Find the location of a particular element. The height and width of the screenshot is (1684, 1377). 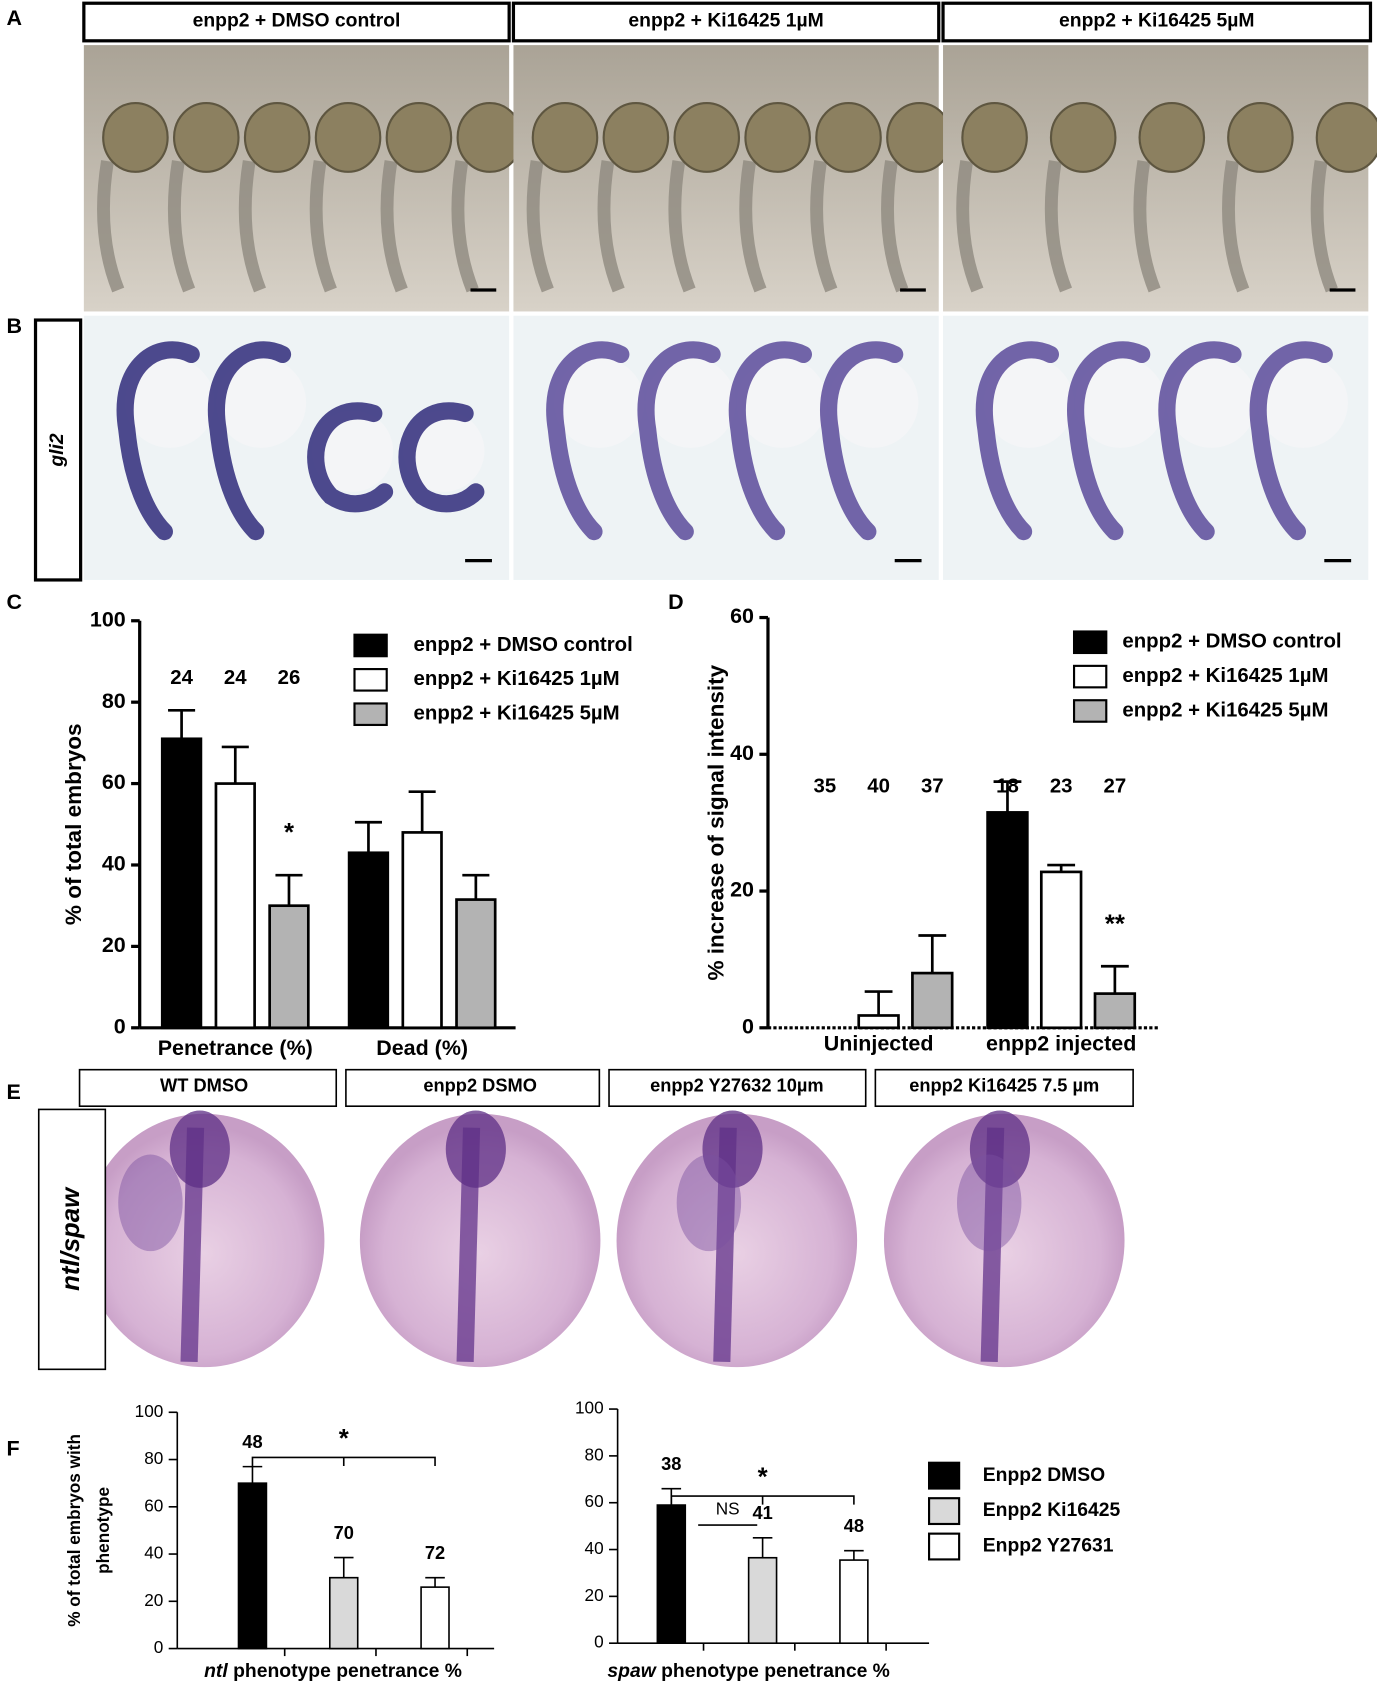

n-label: 70 is located at coordinates (344, 1532).